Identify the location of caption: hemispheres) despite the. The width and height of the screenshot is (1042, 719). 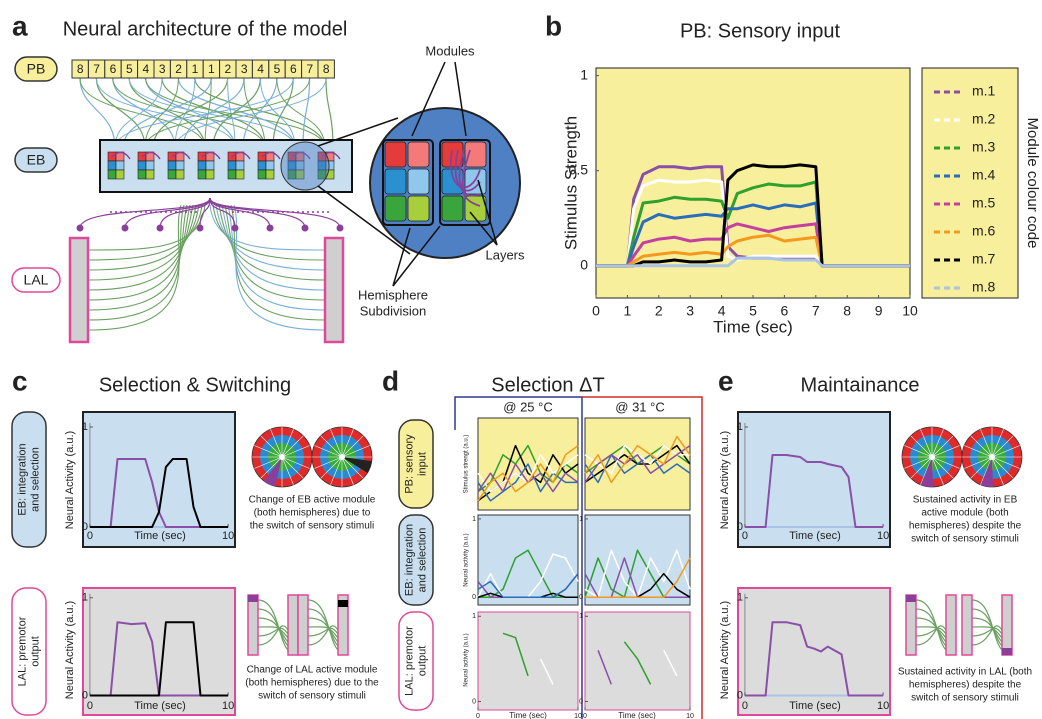
(965, 526).